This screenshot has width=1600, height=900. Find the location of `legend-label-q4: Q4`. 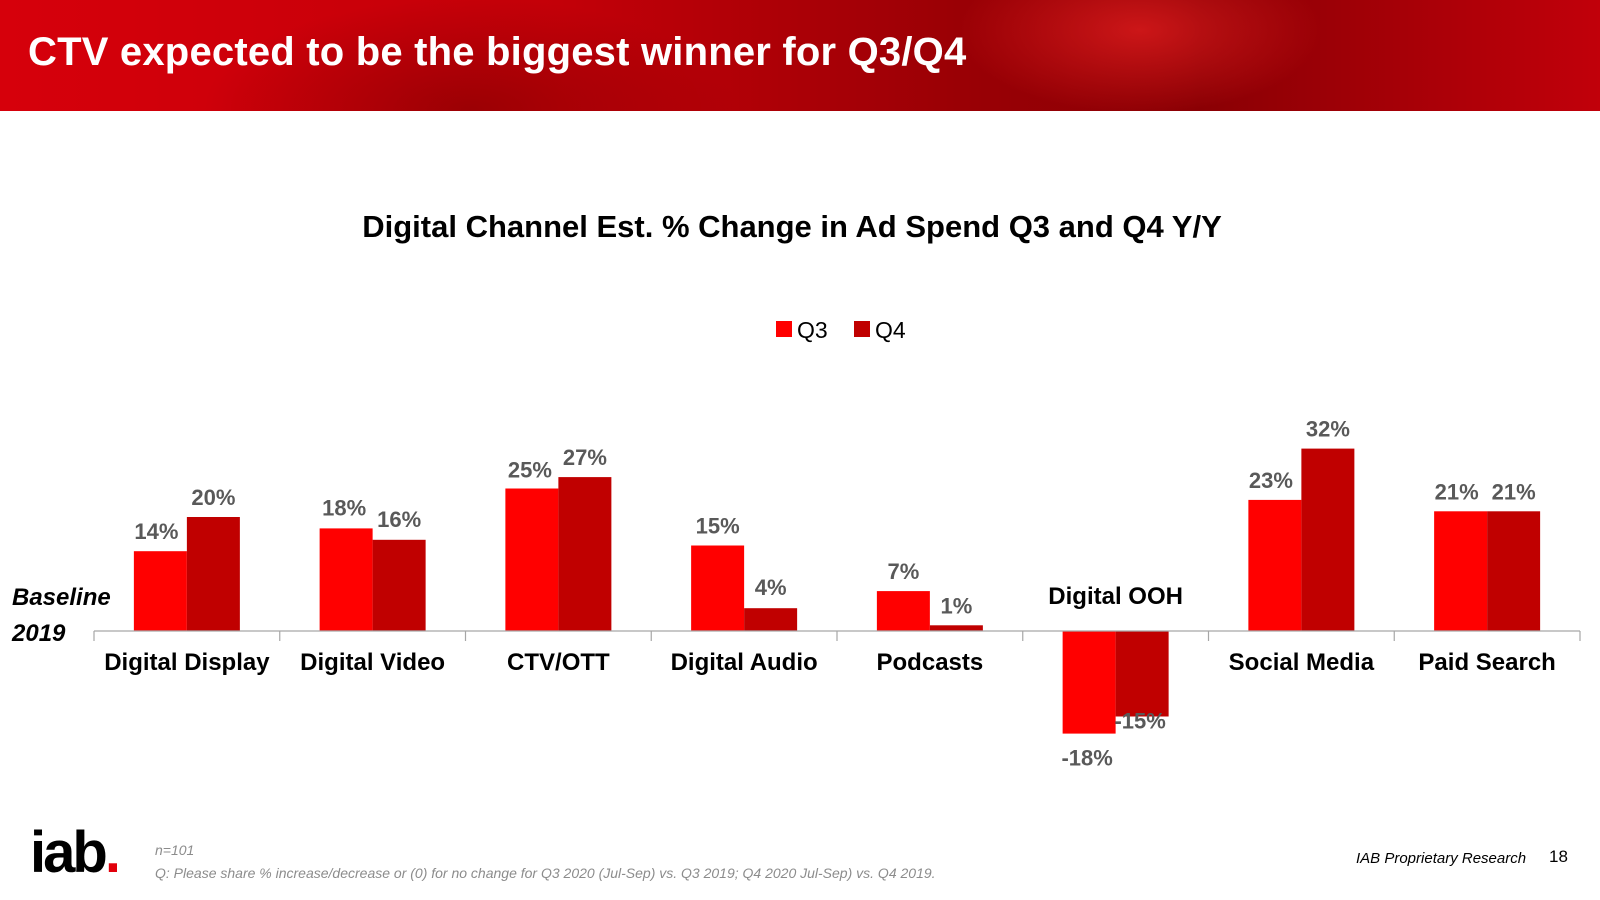

legend-label-q4: Q4 is located at coordinates (890, 330).